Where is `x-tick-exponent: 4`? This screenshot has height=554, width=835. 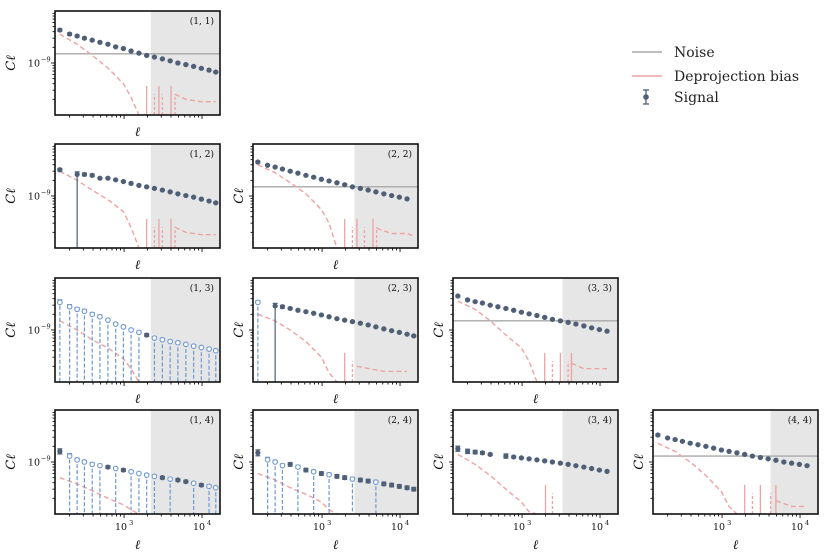 x-tick-exponent: 4 is located at coordinates (607, 523).